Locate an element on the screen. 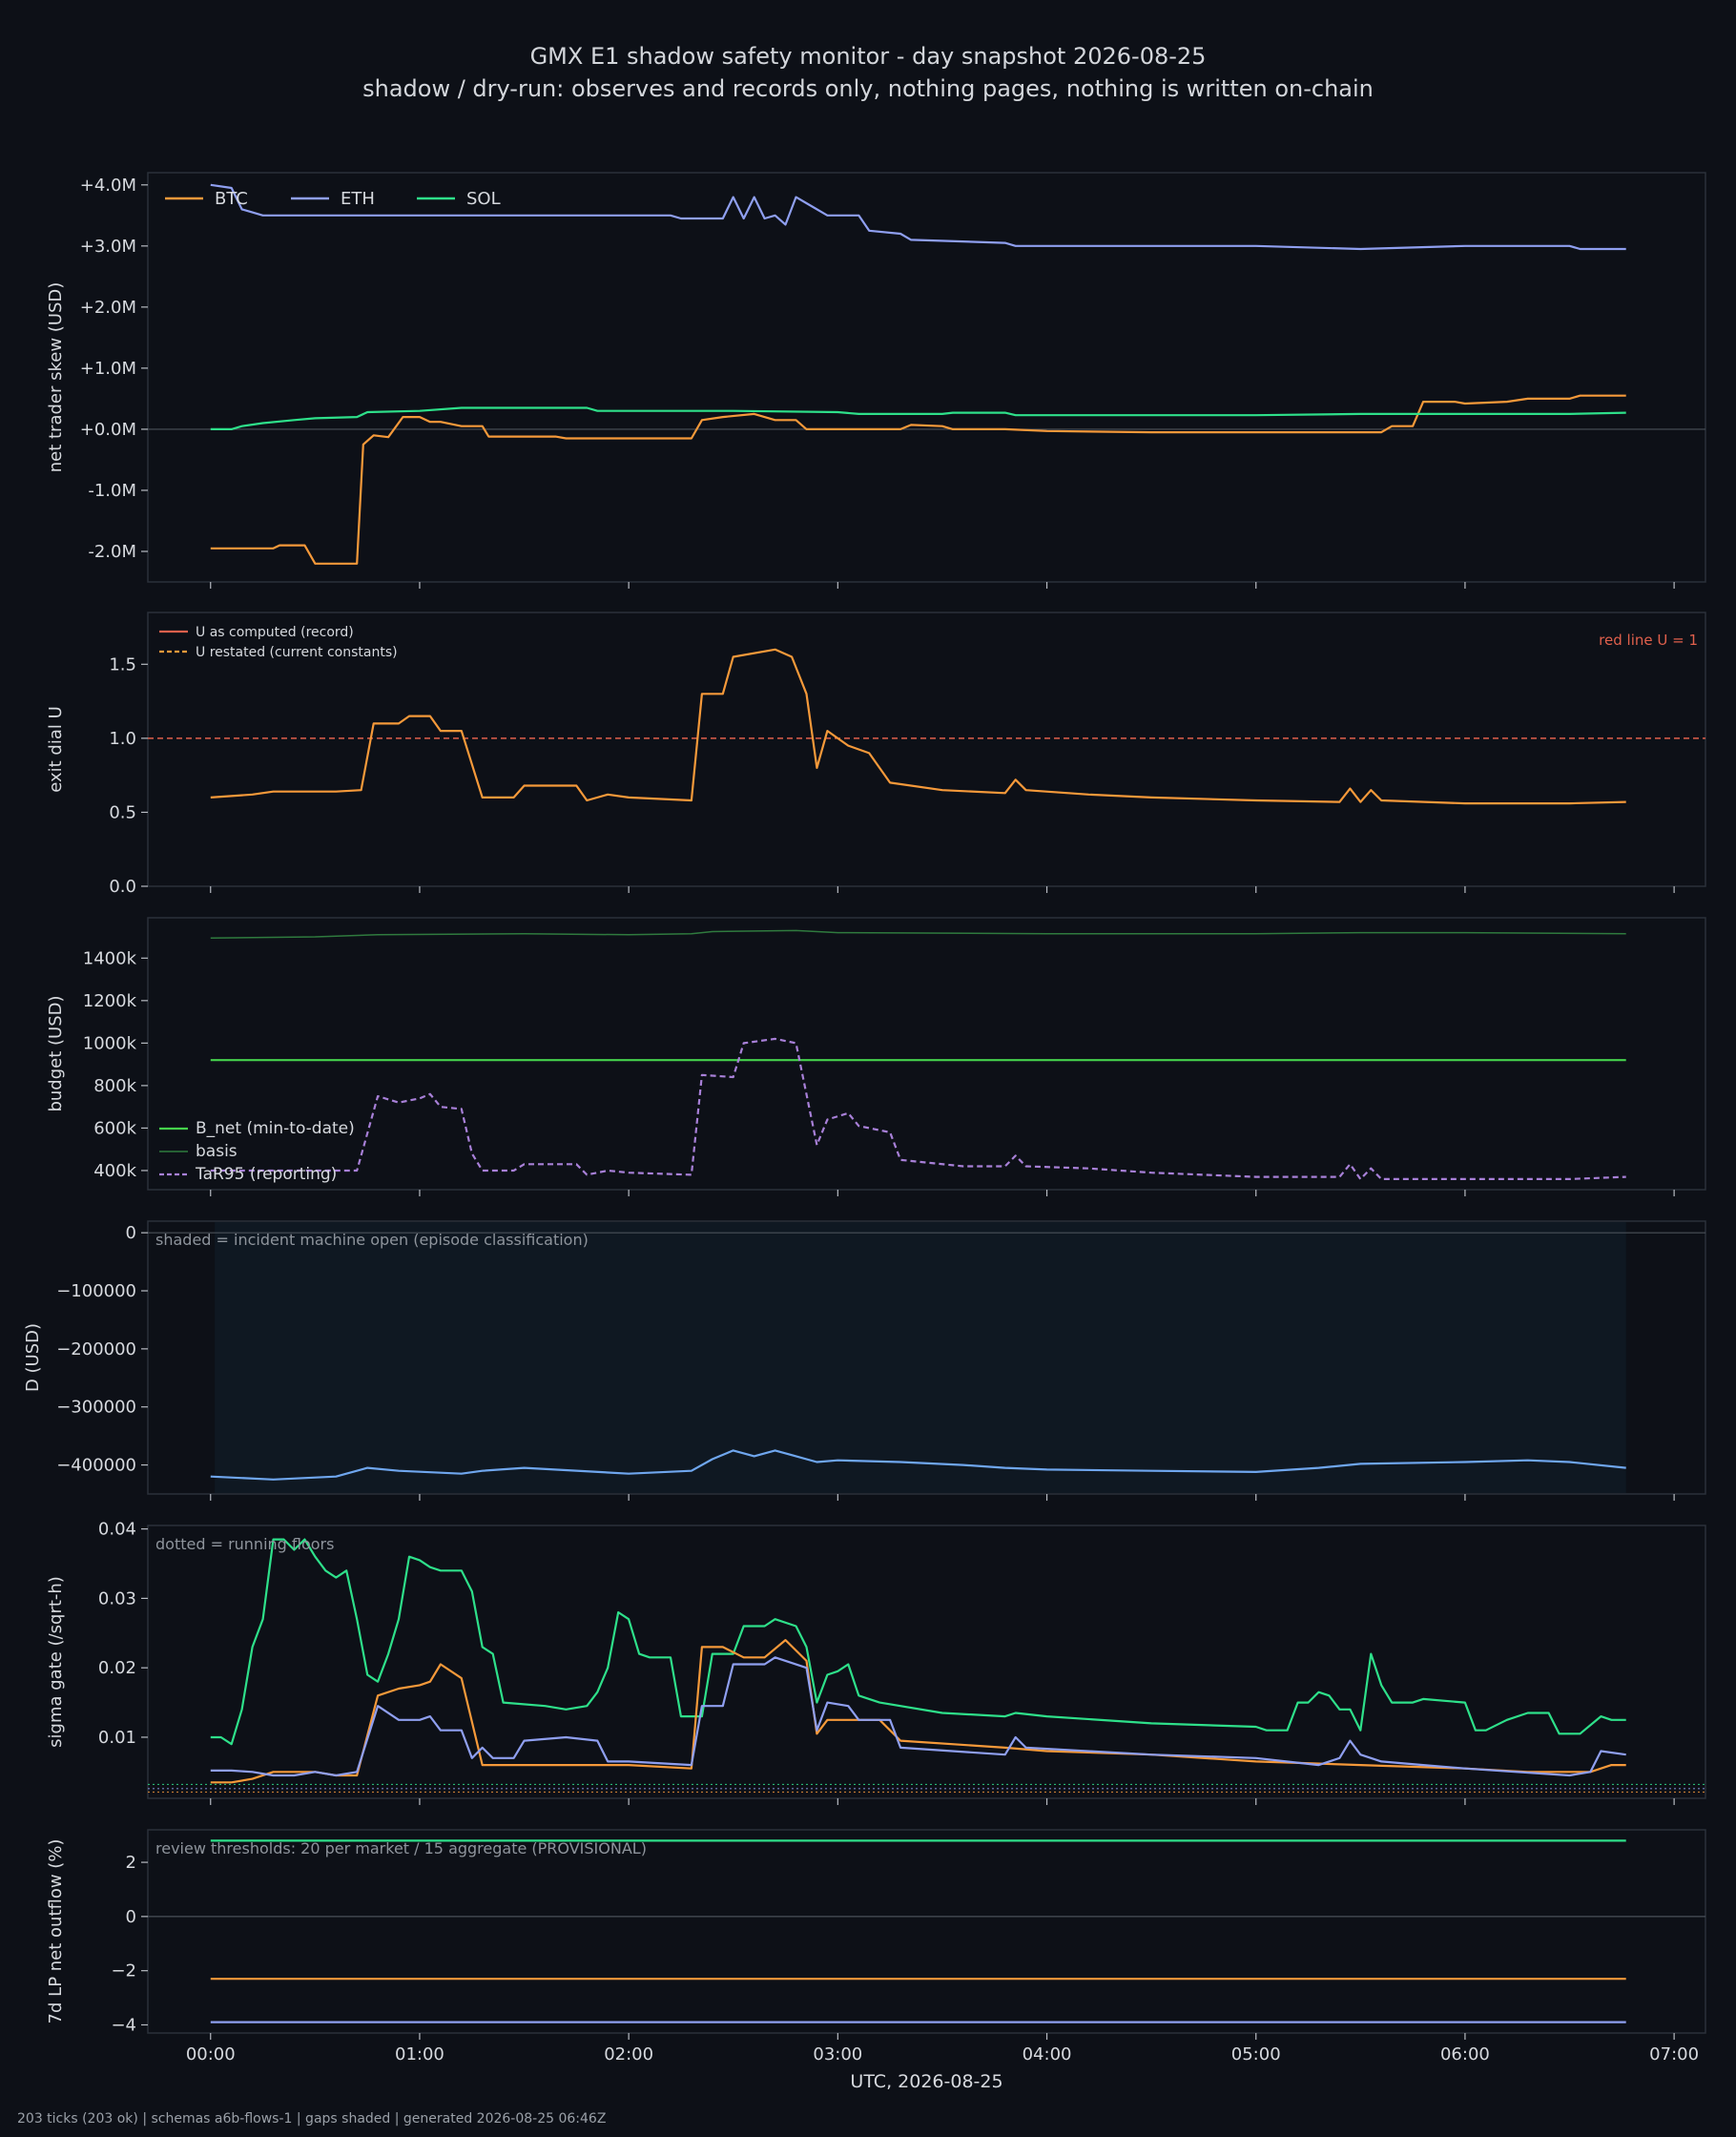  panel-annotation: dotted = running floors is located at coordinates (244, 1544).